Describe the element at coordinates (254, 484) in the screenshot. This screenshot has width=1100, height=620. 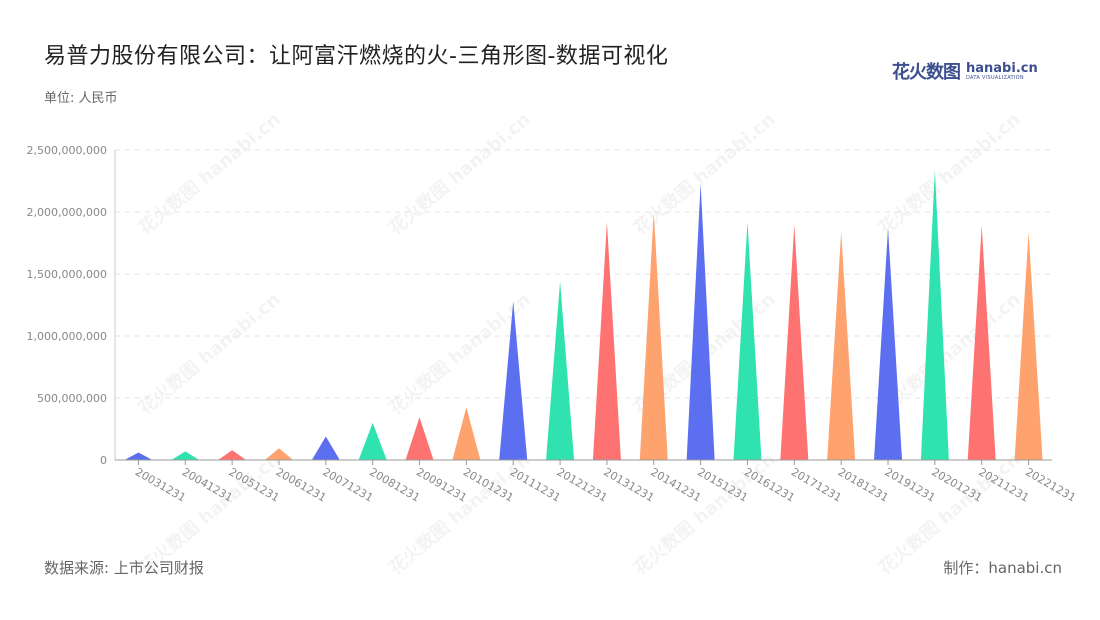
I see `x-tick-label: 20051231` at that location.